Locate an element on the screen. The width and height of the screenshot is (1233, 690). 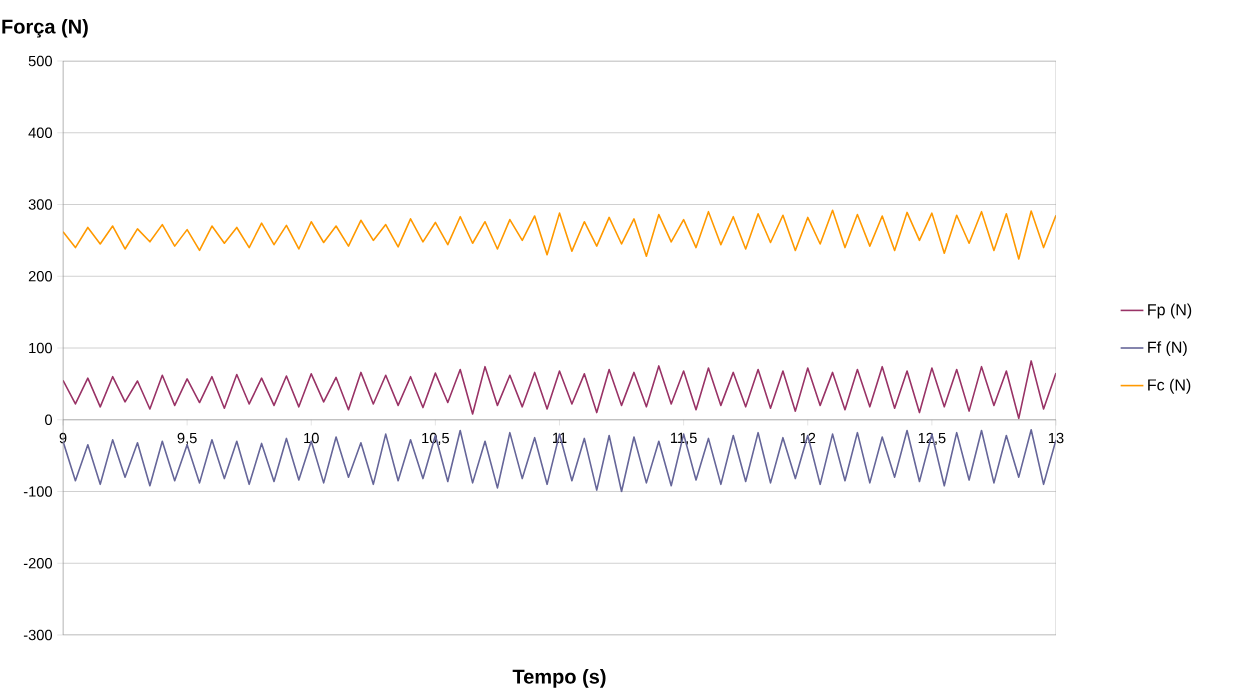
y-tick-label: -100 is located at coordinates (38, 491).